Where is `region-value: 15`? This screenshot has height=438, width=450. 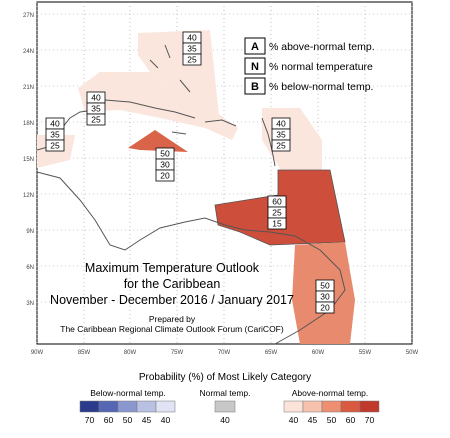
region-value: 15 is located at coordinates (277, 224).